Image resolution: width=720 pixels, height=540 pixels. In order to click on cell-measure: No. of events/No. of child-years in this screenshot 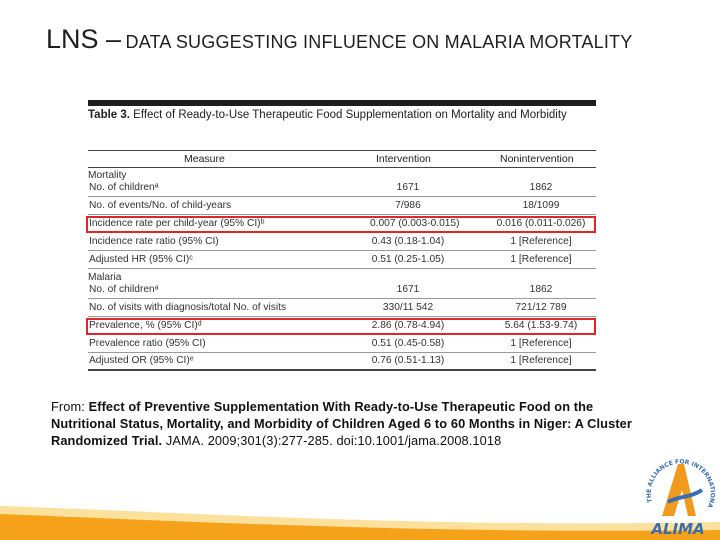, I will do `click(160, 205)`.